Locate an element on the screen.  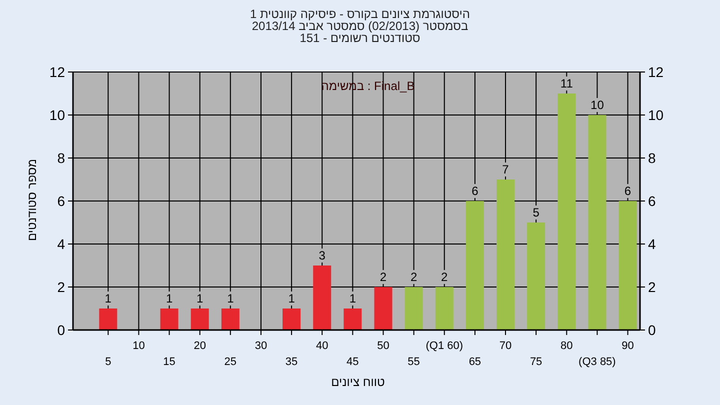
data-label: 10 is located at coordinates (597, 105).